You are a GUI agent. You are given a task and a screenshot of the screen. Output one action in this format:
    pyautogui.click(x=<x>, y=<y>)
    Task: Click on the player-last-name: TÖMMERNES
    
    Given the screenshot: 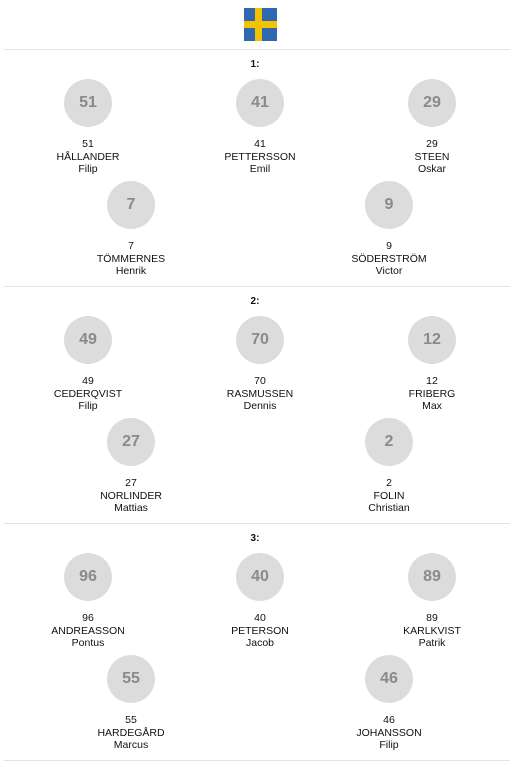 What is the action you would take?
    pyautogui.click(x=131, y=258)
    